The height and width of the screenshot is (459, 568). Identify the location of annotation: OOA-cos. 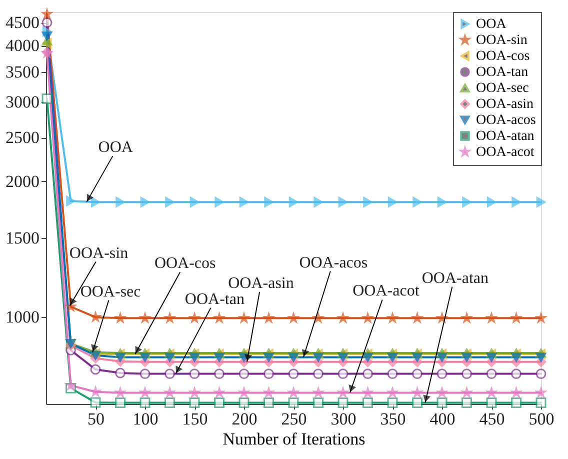
(185, 263).